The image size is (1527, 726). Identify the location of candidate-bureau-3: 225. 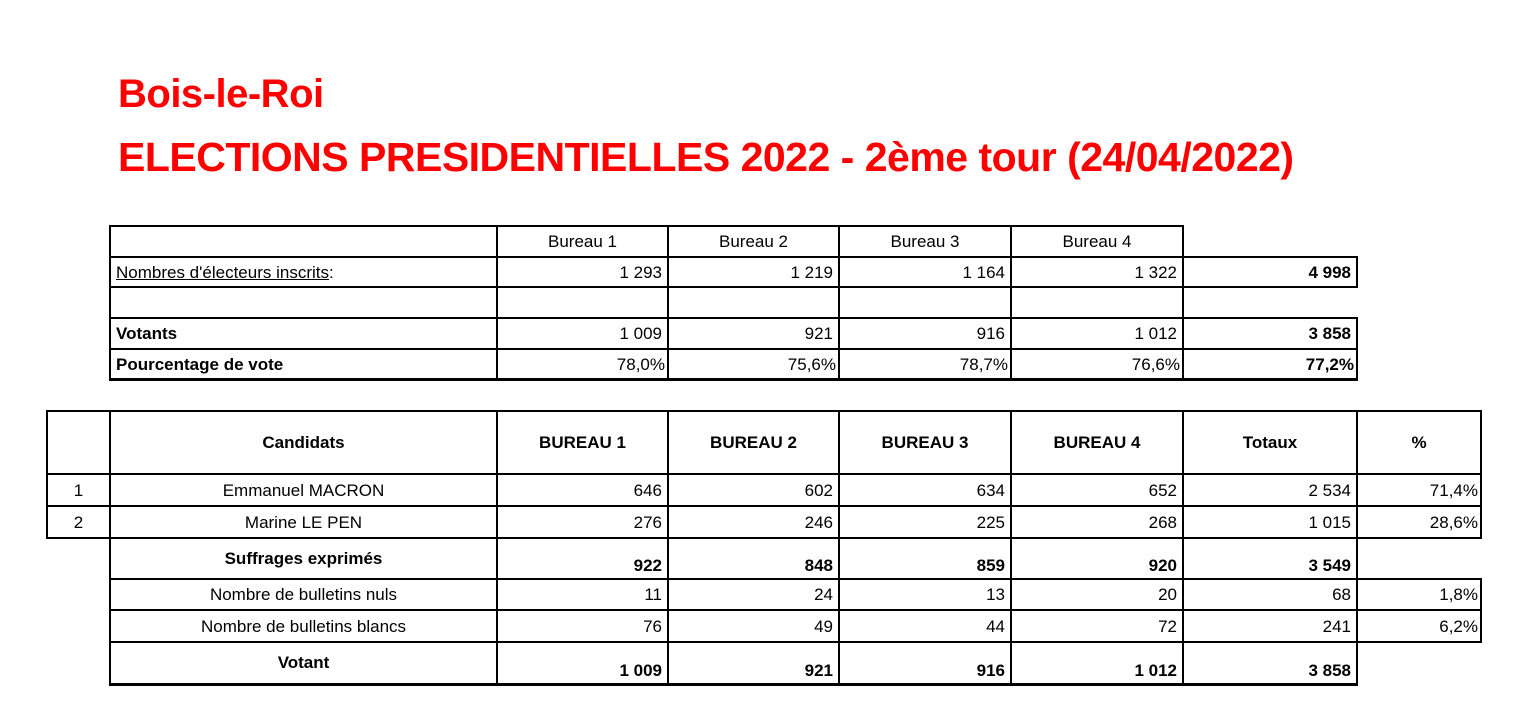
(990, 522).